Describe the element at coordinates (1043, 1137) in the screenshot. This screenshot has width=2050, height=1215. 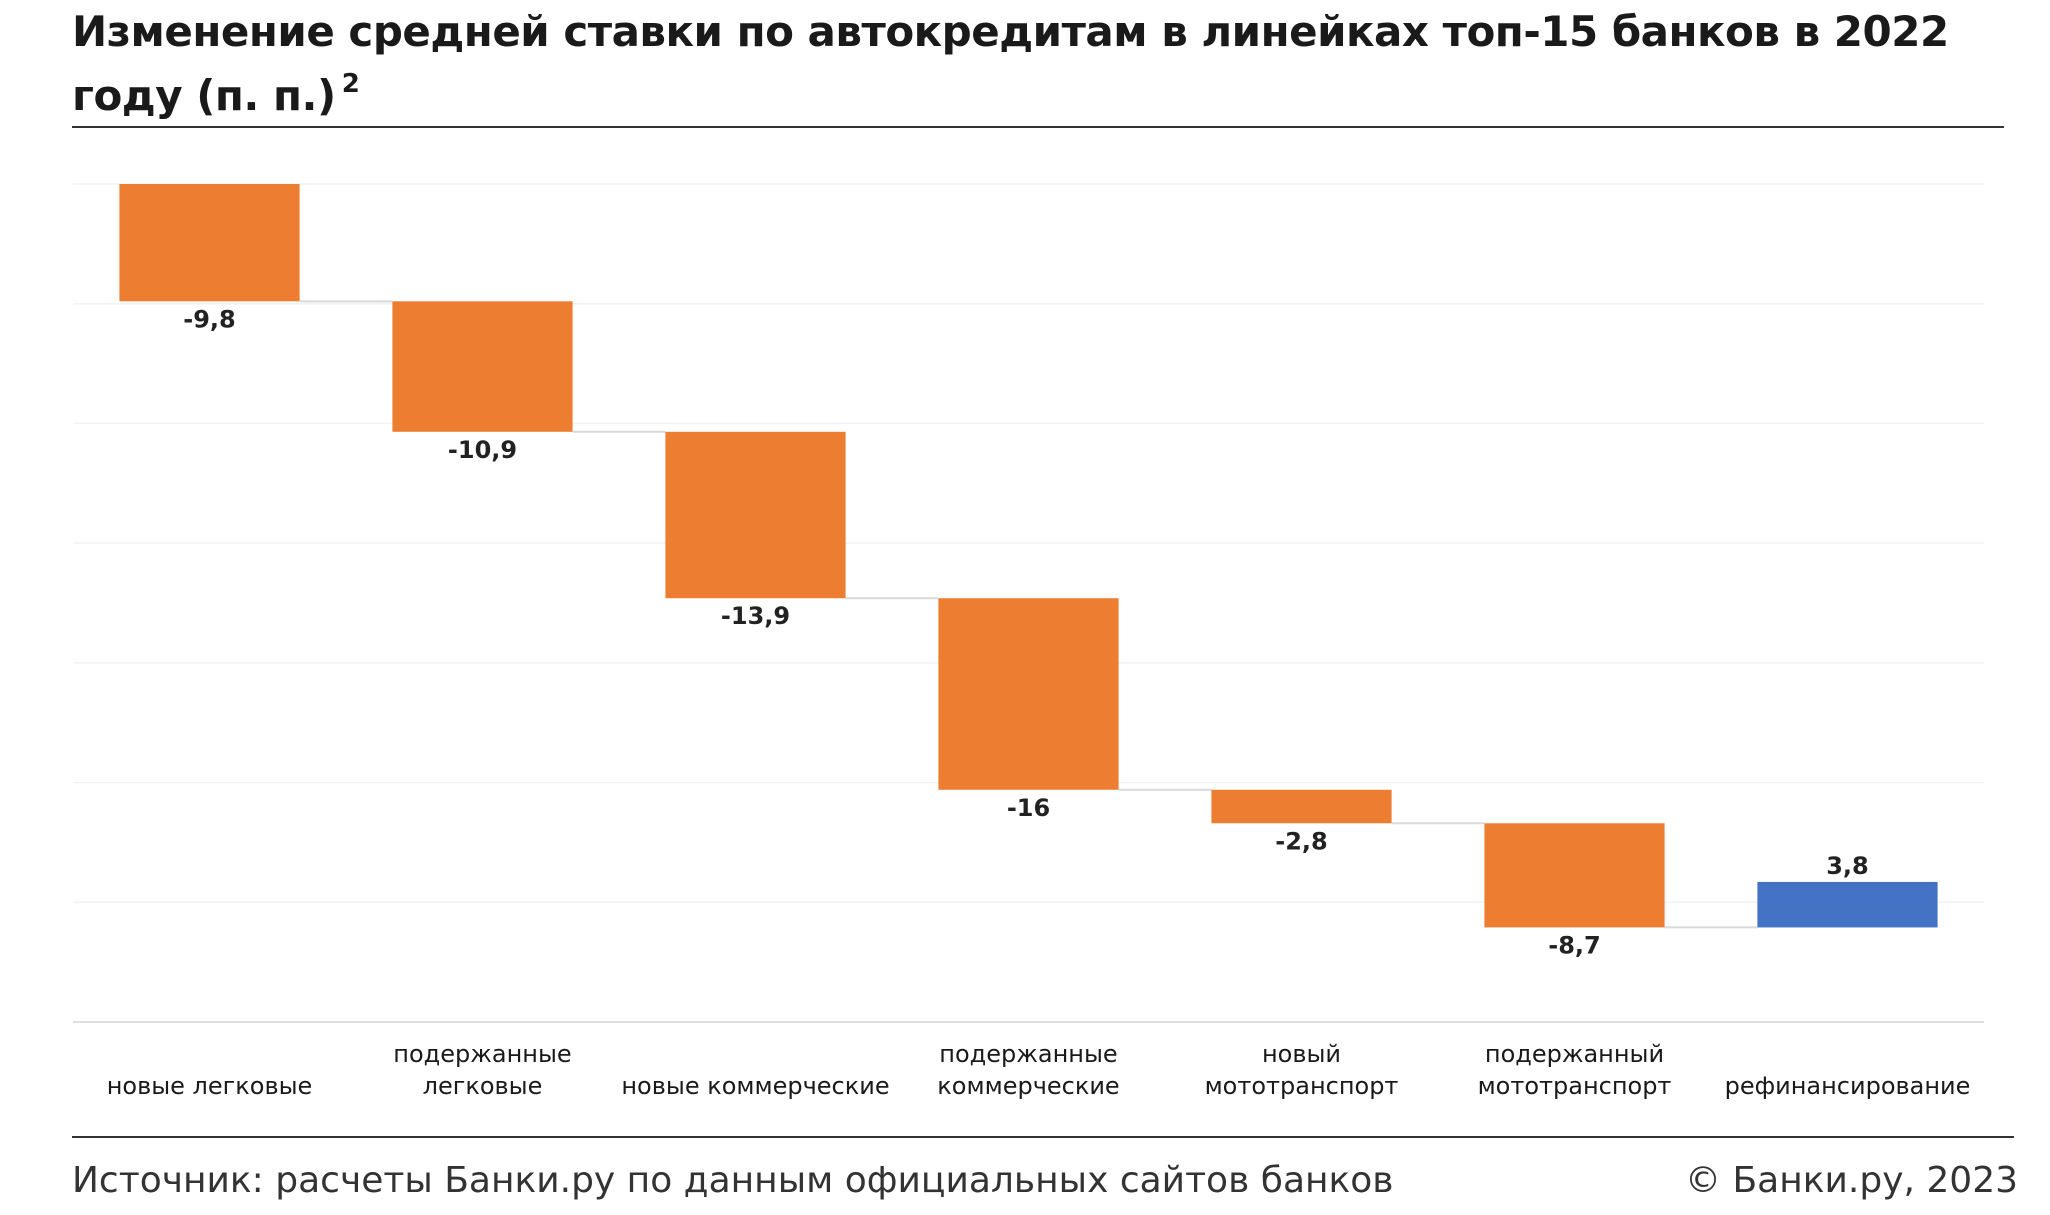
I see `bottom-rule` at that location.